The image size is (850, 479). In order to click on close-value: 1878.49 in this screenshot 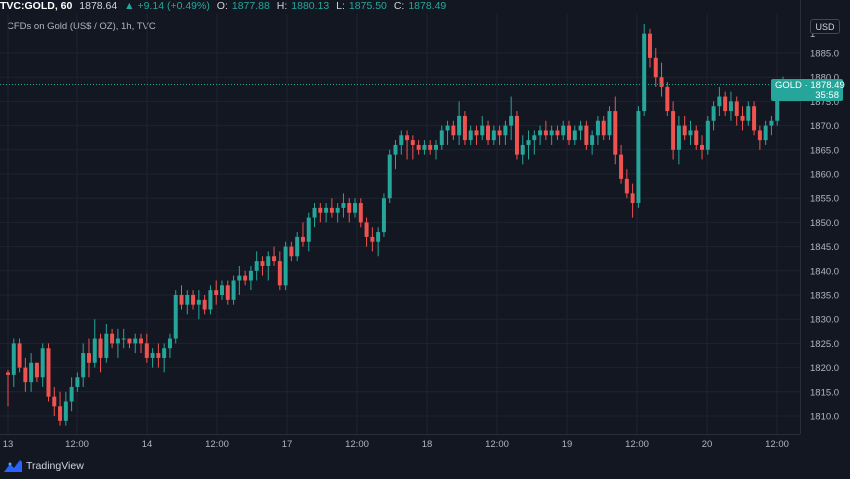, I will do `click(427, 6)`.